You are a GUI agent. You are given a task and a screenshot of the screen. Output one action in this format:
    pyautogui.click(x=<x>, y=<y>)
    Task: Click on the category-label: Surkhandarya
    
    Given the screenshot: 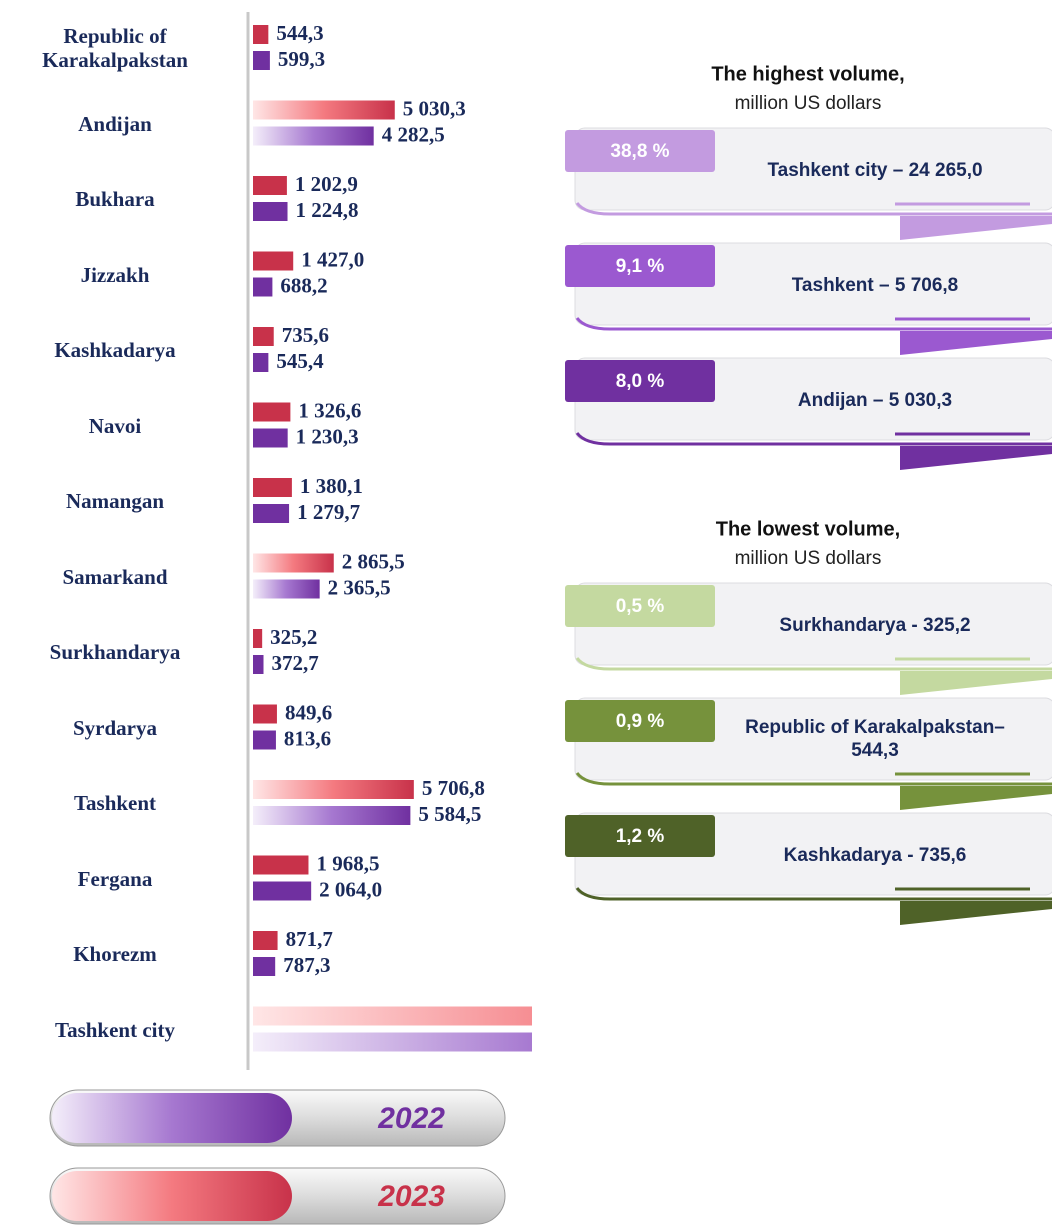 What is the action you would take?
    pyautogui.click(x=115, y=652)
    